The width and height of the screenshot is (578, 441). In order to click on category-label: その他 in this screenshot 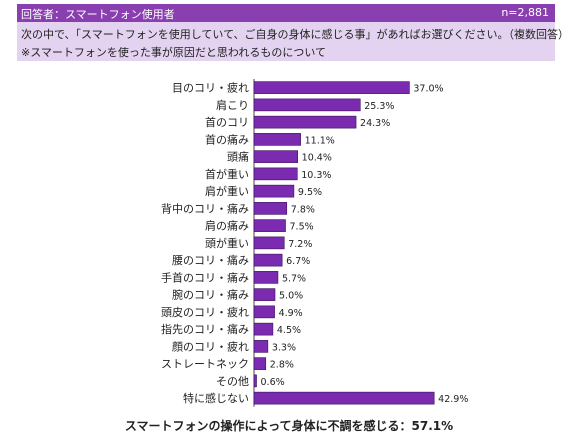, I will do `click(232, 381)`.